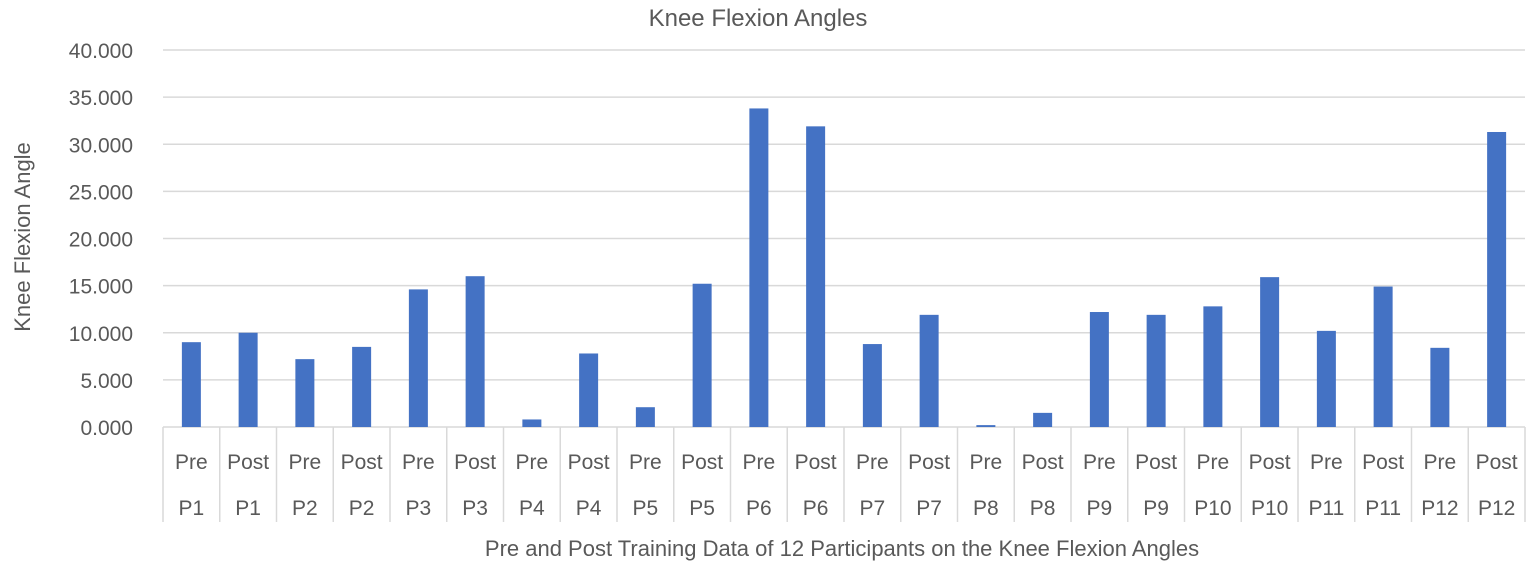 This screenshot has height=568, width=1535. I want to click on y-tick-label: 5.000, so click(106, 381).